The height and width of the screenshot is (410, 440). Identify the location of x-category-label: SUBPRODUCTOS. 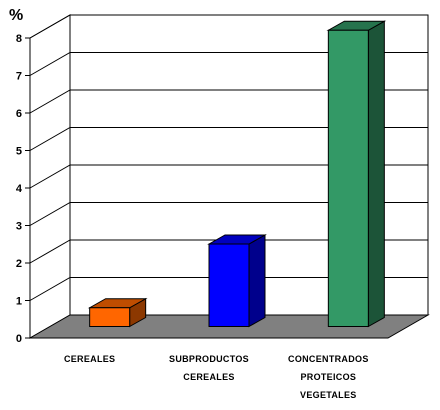
(209, 359).